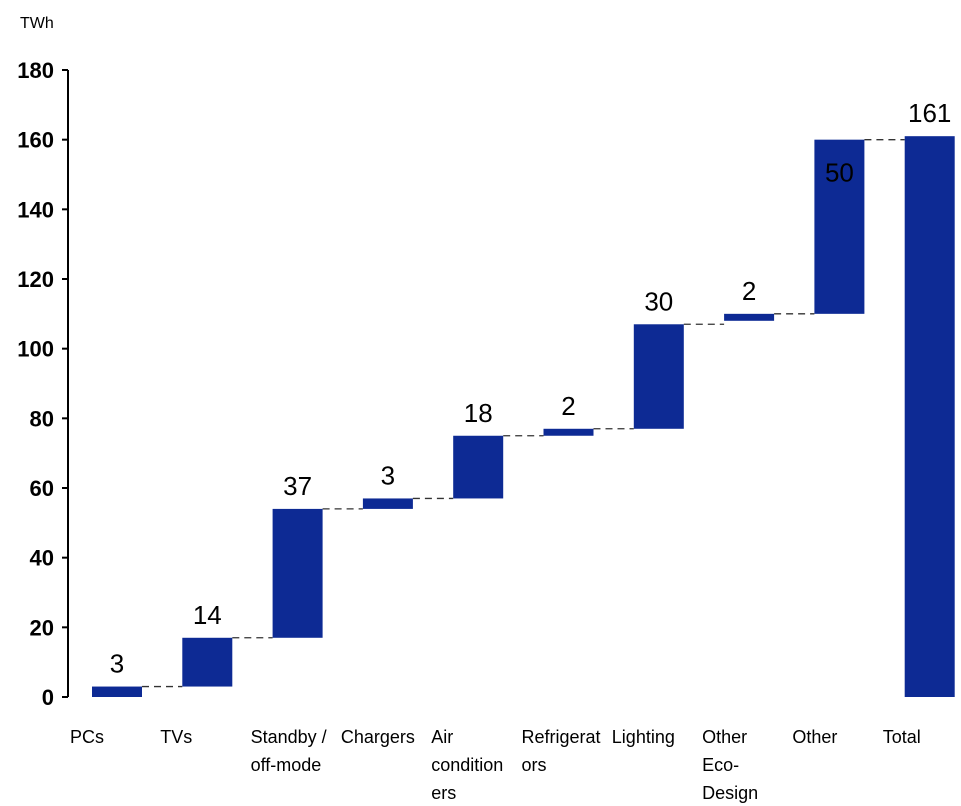  Describe the element at coordinates (730, 793) in the screenshot. I see `x-tick-label-line: Design` at that location.